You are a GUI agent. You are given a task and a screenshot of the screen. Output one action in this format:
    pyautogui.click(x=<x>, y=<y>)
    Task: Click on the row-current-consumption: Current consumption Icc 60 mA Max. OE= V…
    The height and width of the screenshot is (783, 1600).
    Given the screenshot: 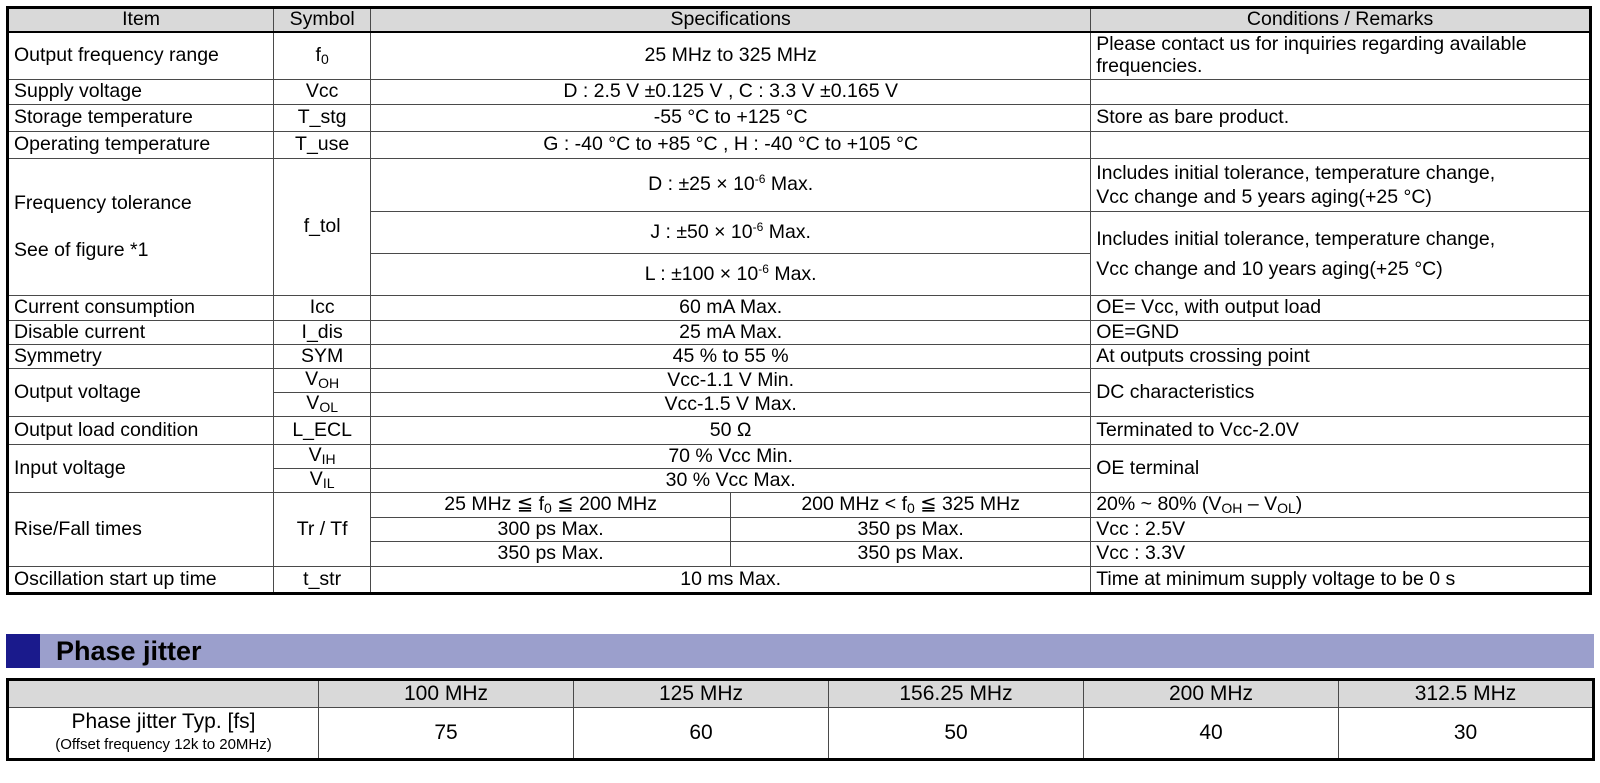 What is the action you would take?
    pyautogui.click(x=798, y=308)
    